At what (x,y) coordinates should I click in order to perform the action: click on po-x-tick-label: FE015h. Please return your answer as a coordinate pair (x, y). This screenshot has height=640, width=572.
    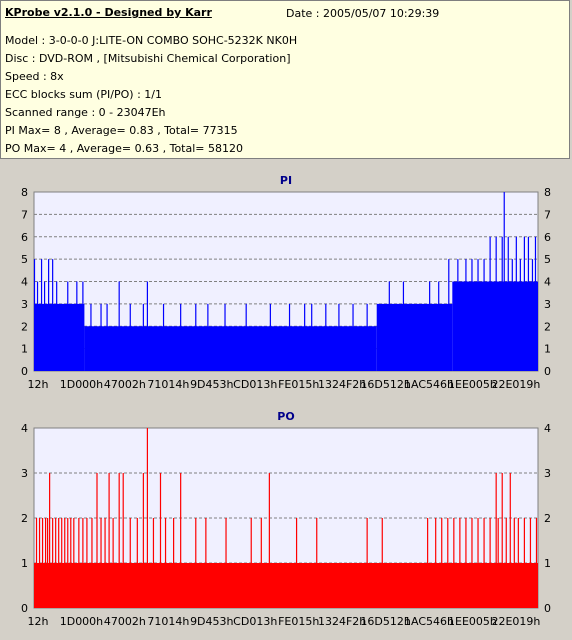
    Looking at the image, I should click on (298, 621).